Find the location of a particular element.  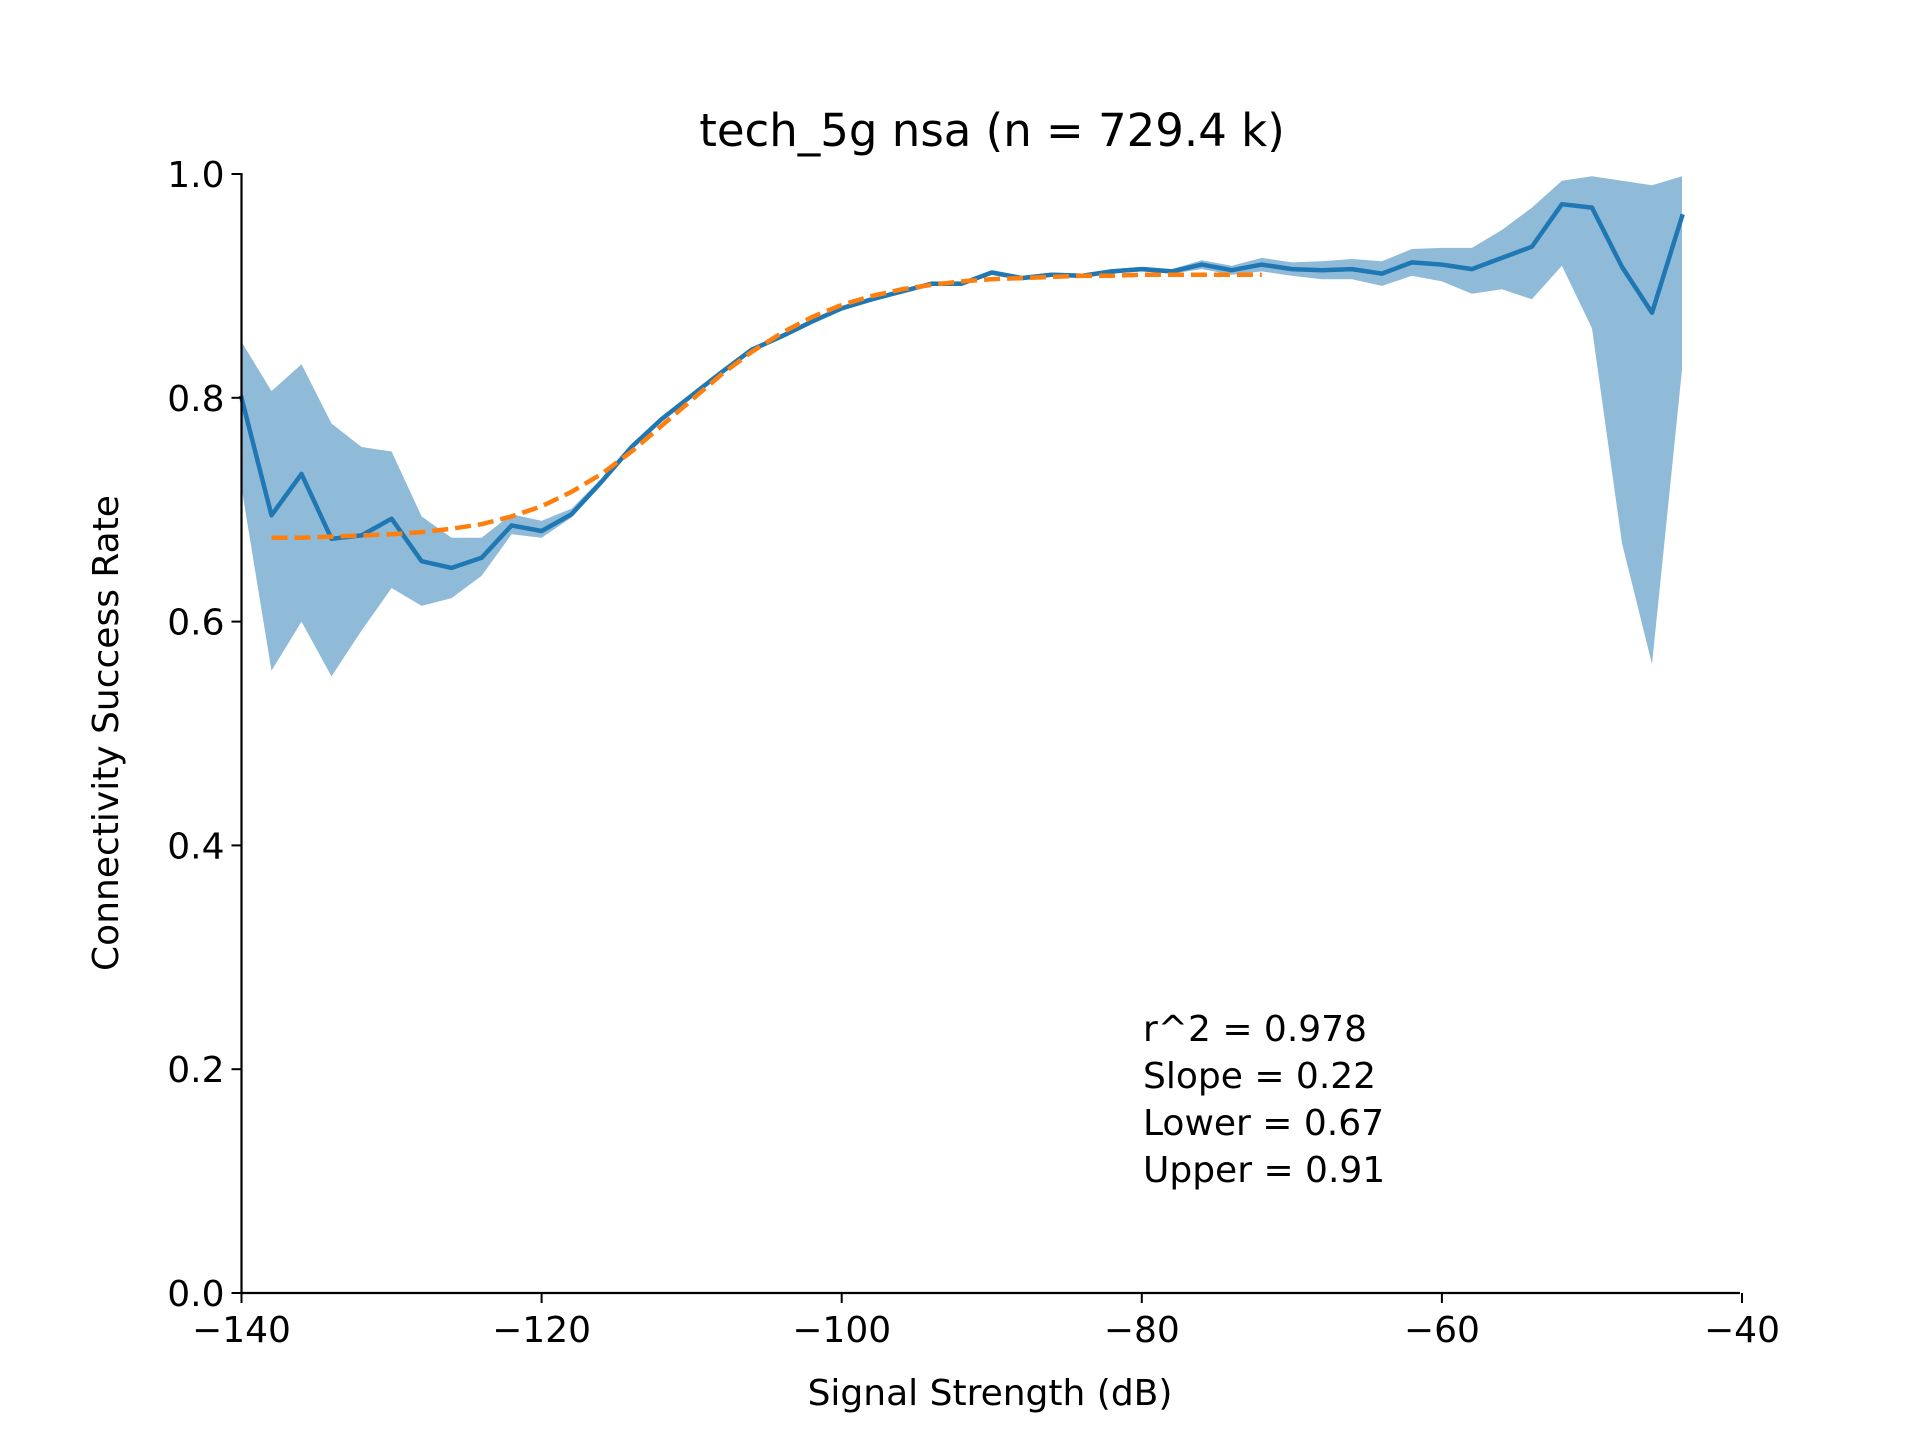

y-tick-label: 0.4 is located at coordinates (195, 846).